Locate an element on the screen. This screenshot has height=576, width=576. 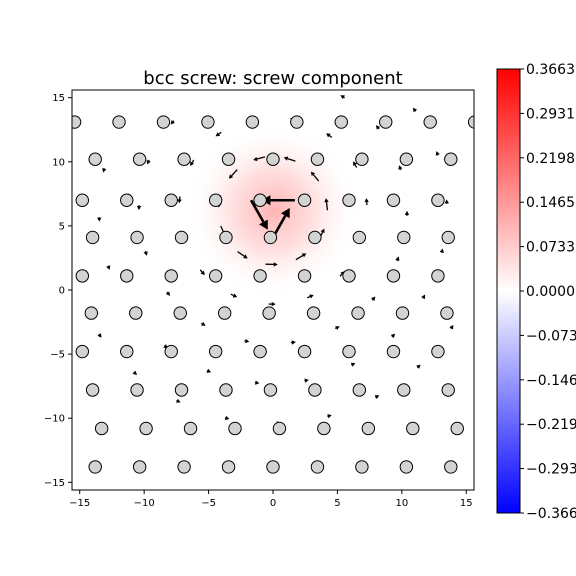
x-tick-label: 5 is located at coordinates (337, 503).